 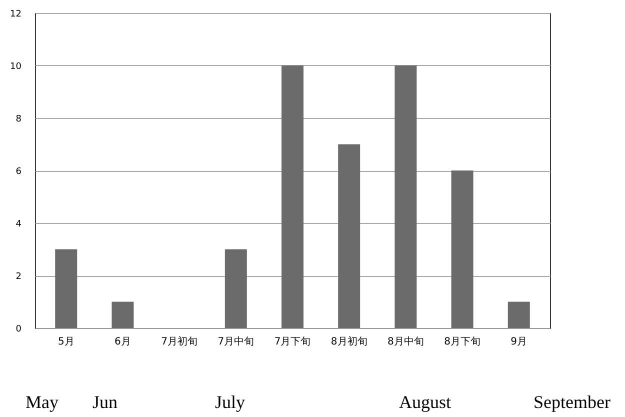 I want to click on text: September, so click(x=572, y=402).